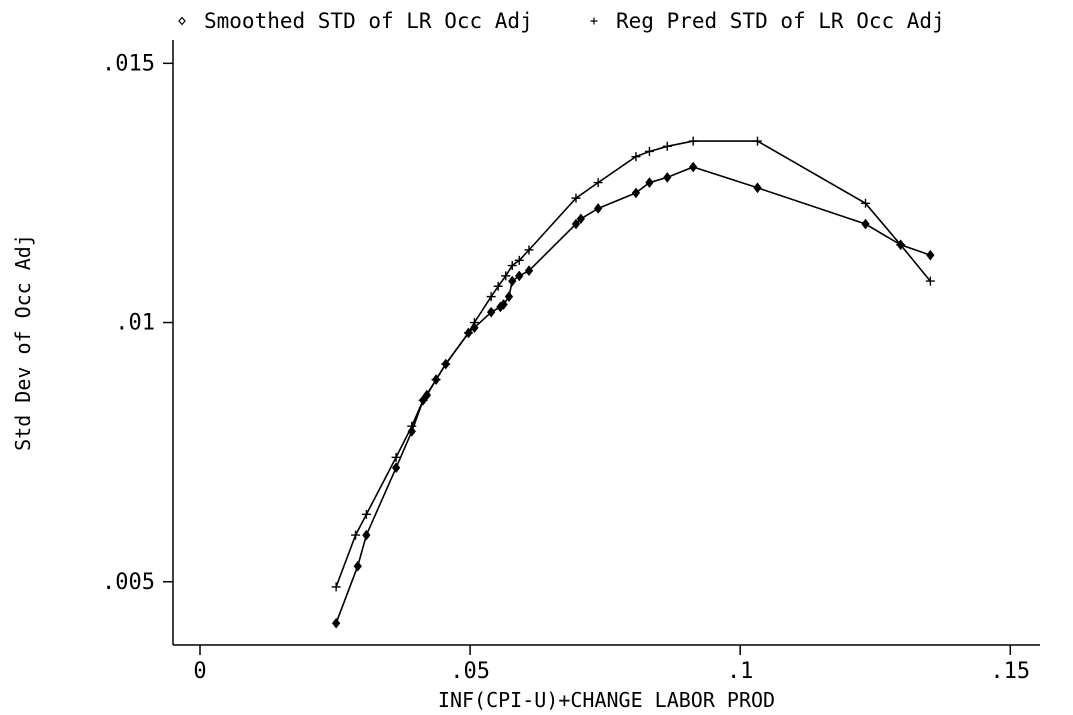 This screenshot has width=1073, height=715. I want to click on x-ticks: 0 .05 .1 .15, so click(611, 664).